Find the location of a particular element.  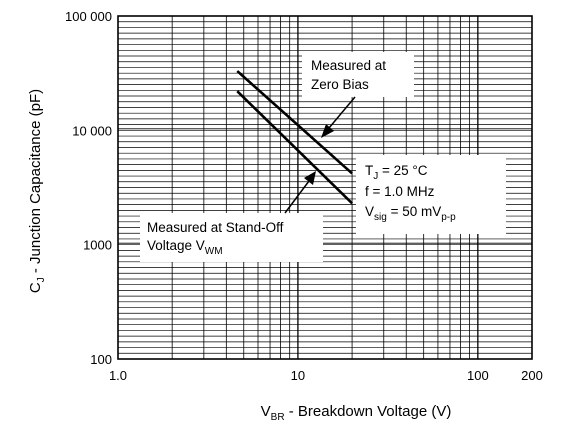

x-axis-label: VBR - Breakdown Voltage (V) is located at coordinates (356, 413).